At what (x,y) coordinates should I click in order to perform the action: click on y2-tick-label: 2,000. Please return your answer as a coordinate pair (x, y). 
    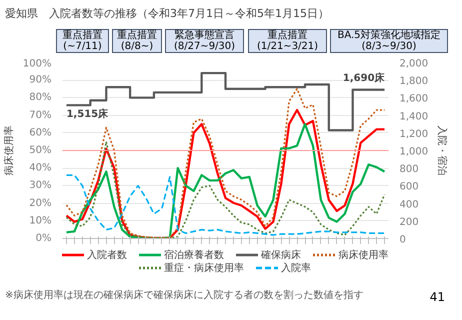
    Looking at the image, I should click on (414, 64).